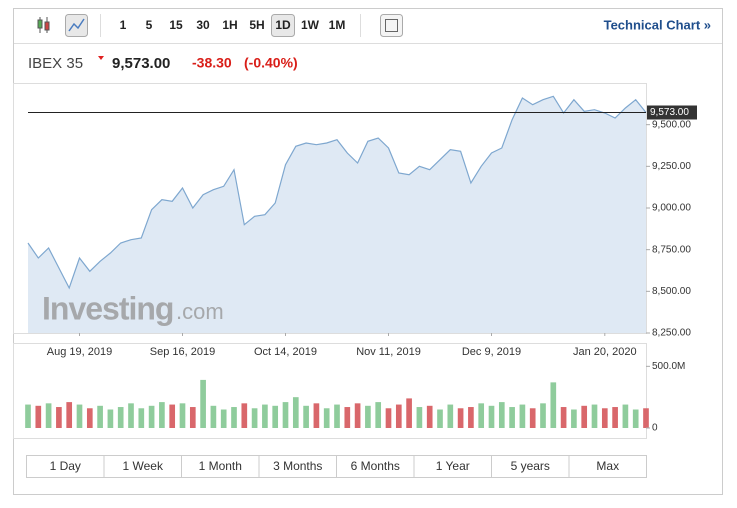 This screenshot has width=737, height=508. Describe the element at coordinates (297, 466) in the screenshot. I see `range-tab: 3 Months` at that location.